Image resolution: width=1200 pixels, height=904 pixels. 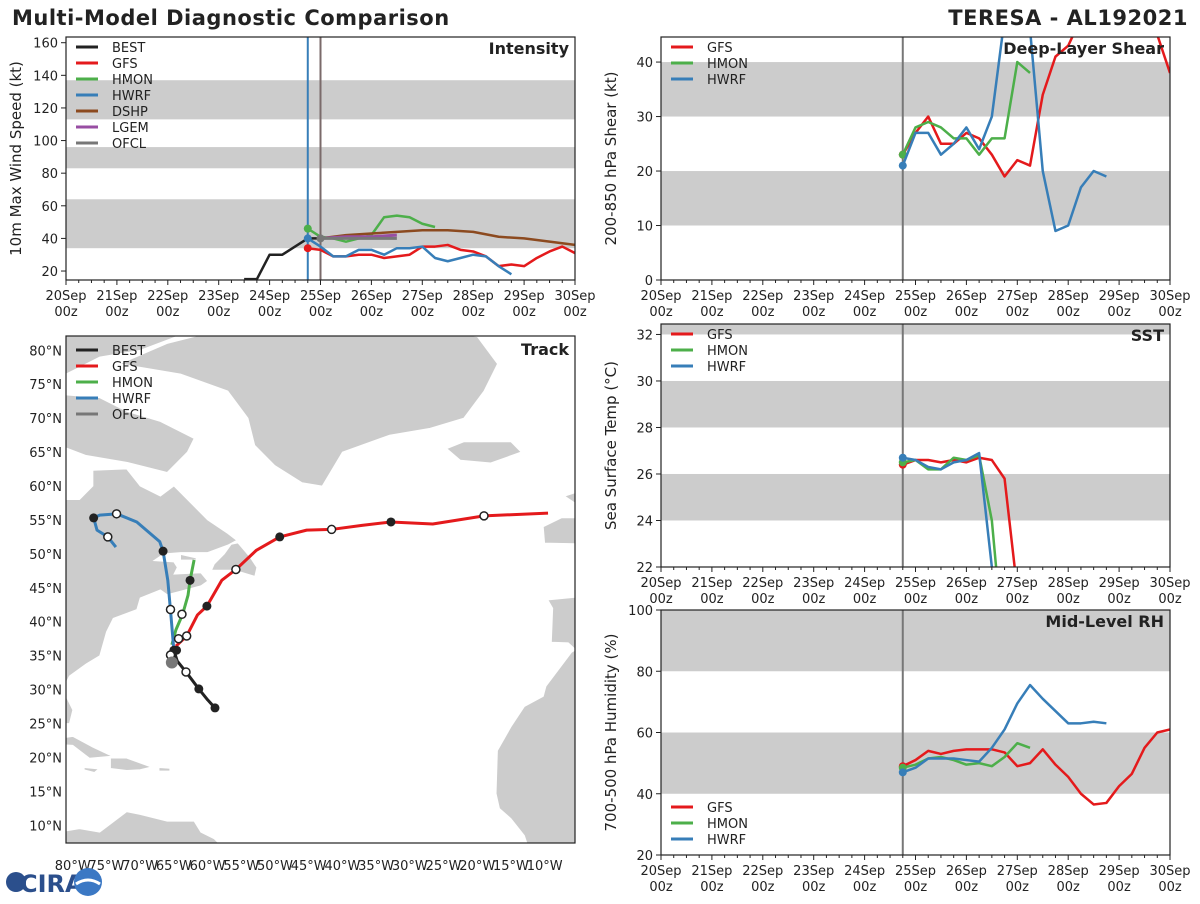 What do you see at coordinates (473, 296) in the screenshot?
I see `x-tick-day: 28Sep` at bounding box center [473, 296].